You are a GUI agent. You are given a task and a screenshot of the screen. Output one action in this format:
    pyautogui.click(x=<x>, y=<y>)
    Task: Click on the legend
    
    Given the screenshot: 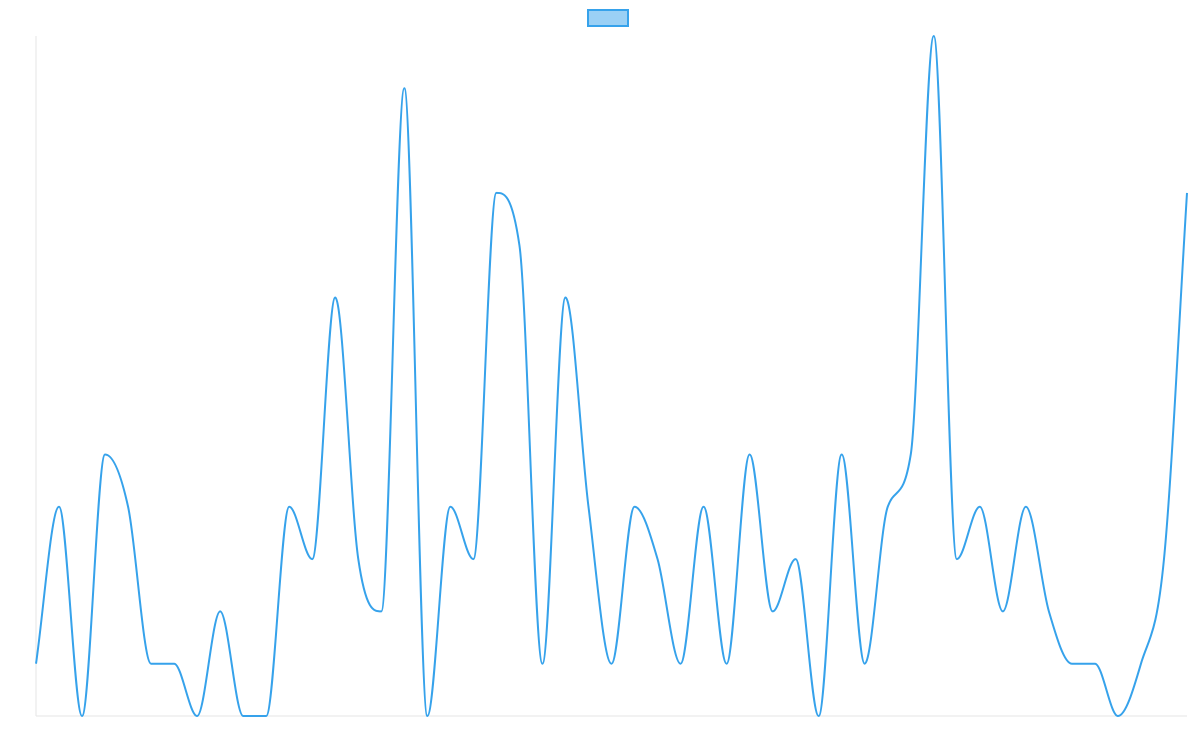 What is the action you would take?
    pyautogui.click(x=608, y=18)
    